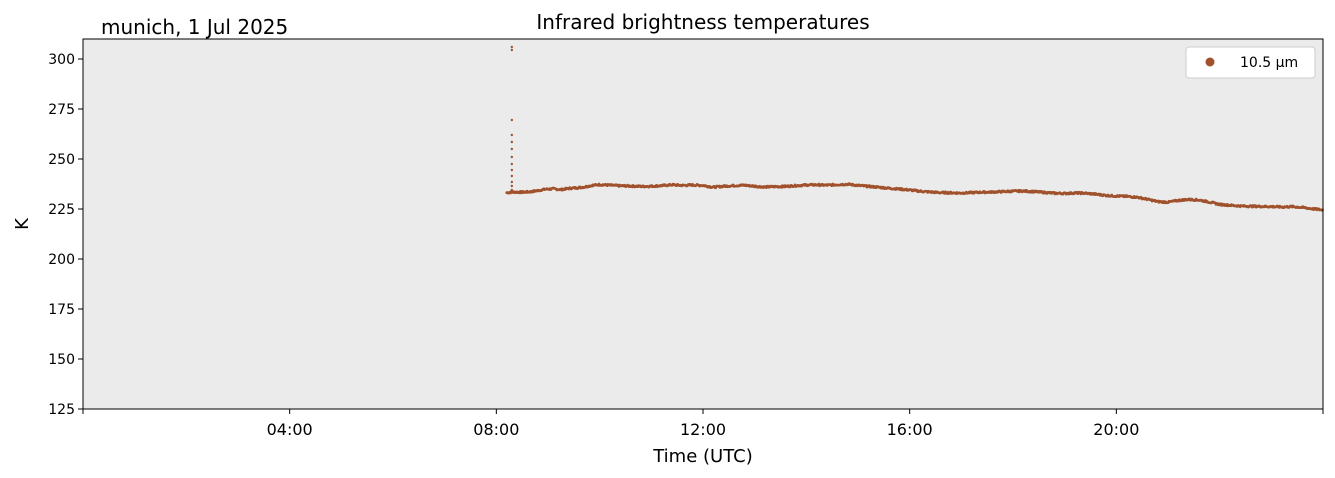 This screenshot has width=1335, height=478. I want to click on x-tick-label: 04:00, so click(290, 429).